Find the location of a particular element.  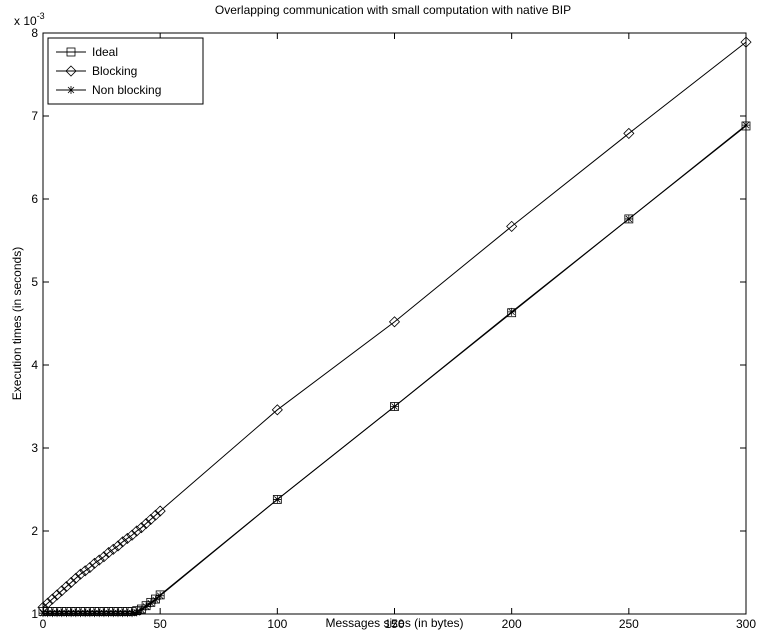

y-exponent-power: -3 is located at coordinates (41, 16).